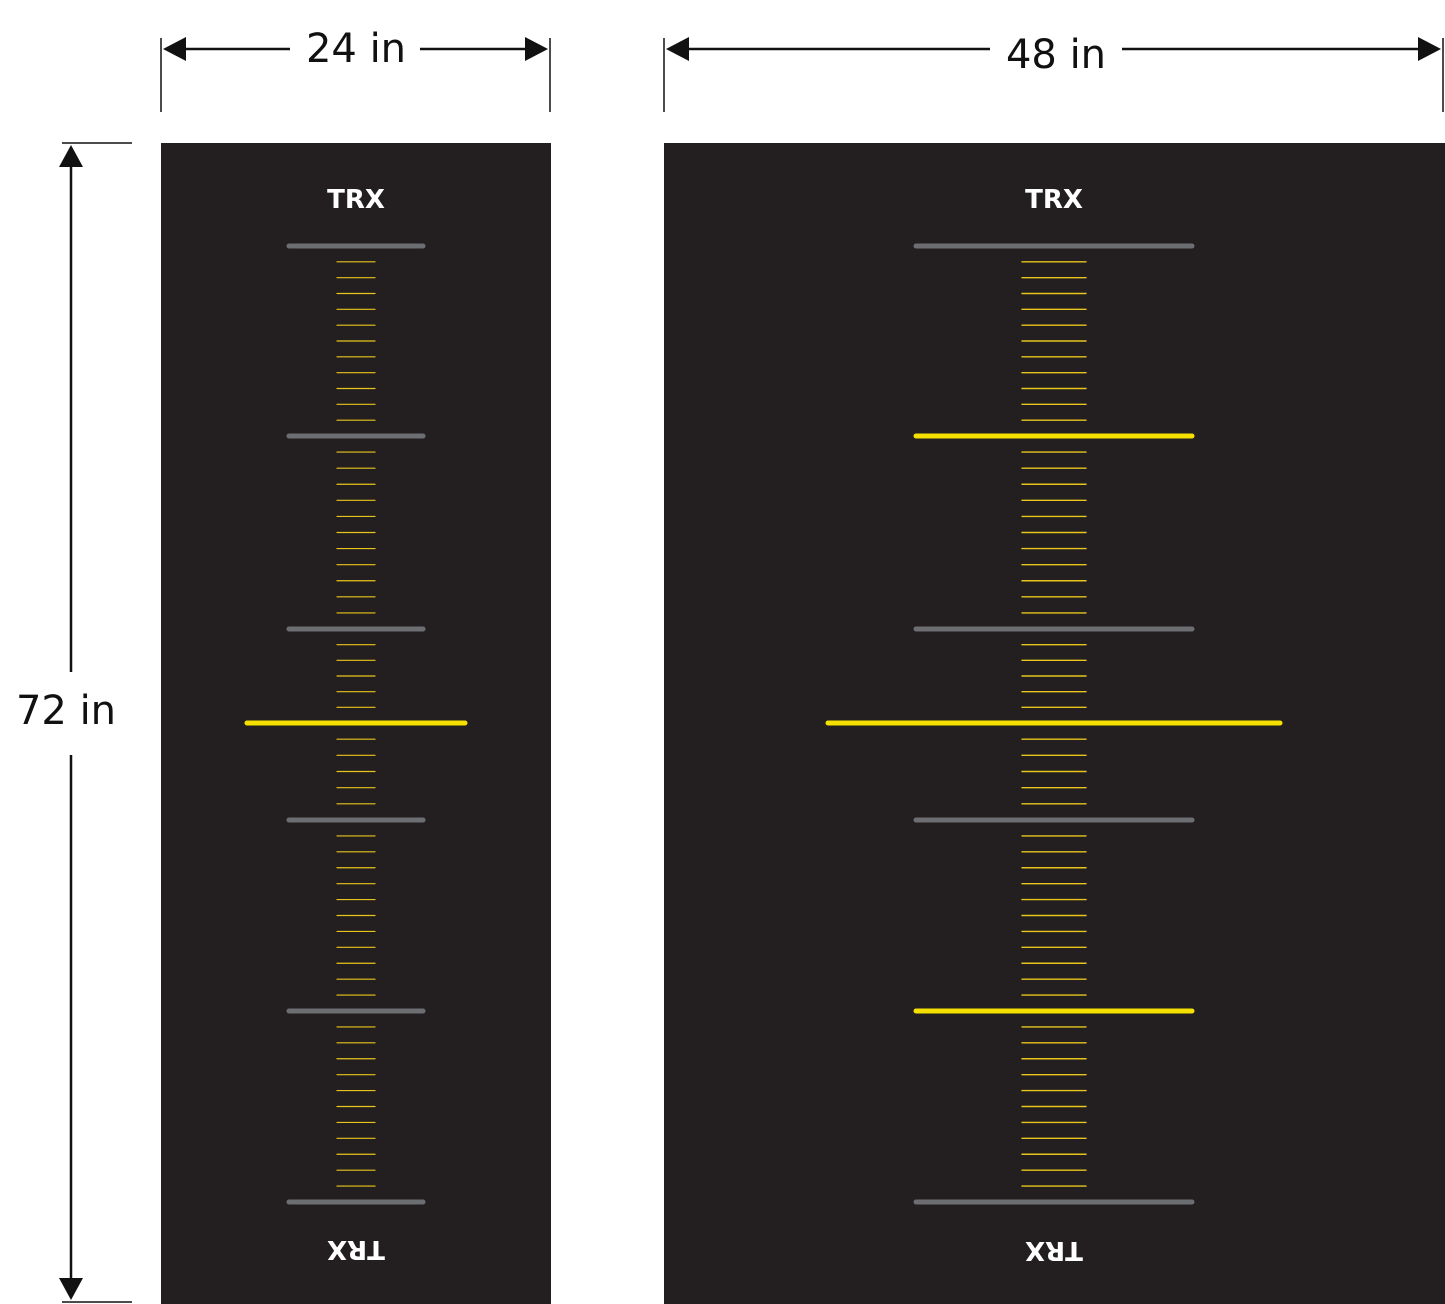  I want to click on width-label-large: 48 in, so click(1056, 55).